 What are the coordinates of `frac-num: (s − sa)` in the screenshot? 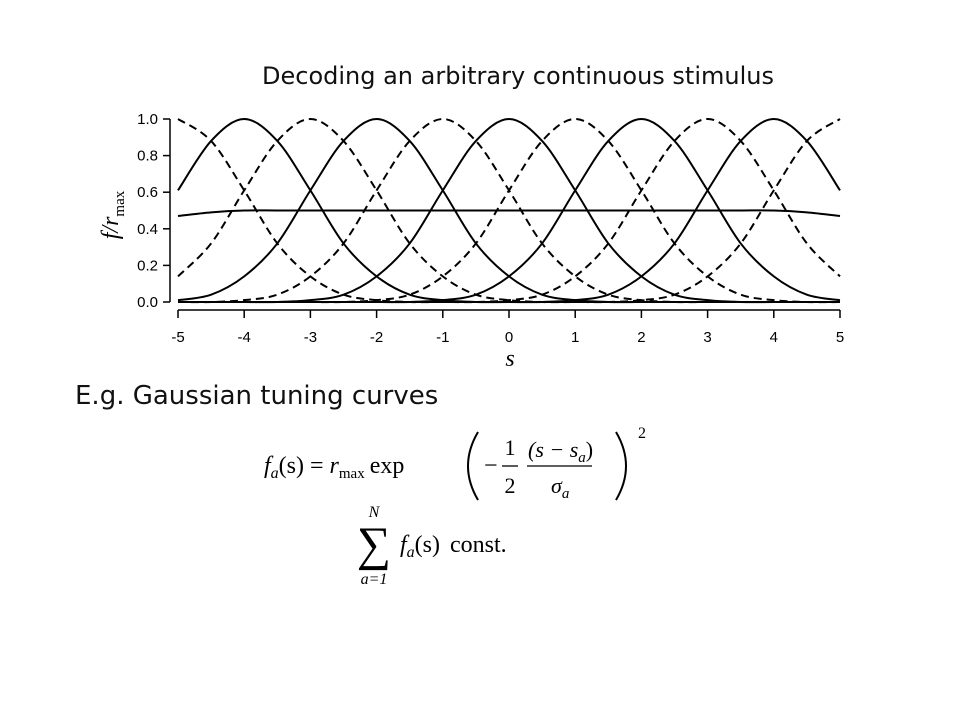 It's located at (560, 451).